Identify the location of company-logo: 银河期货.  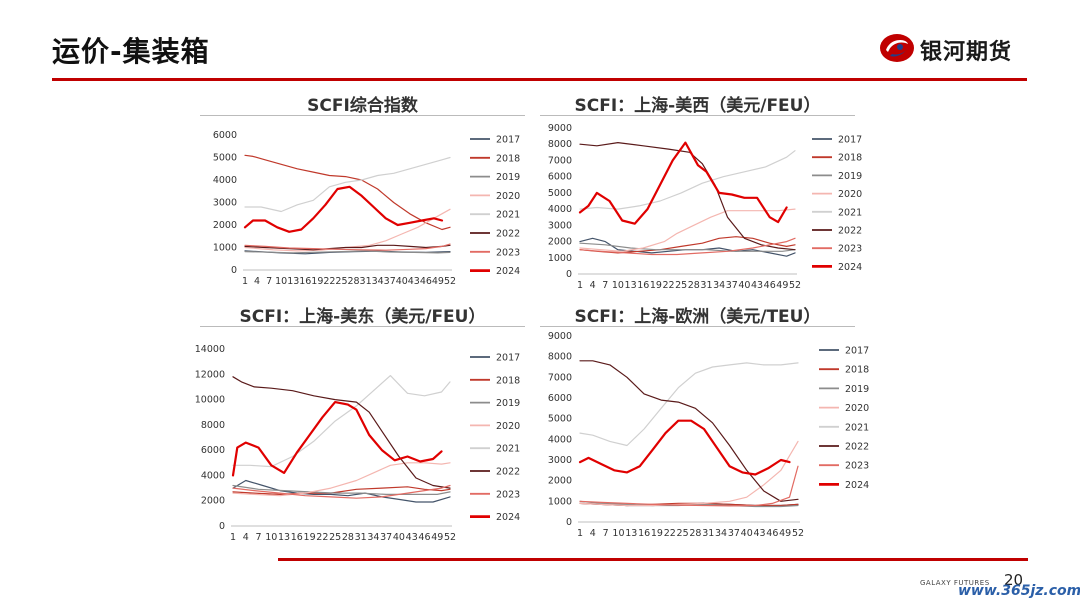
(953, 48).